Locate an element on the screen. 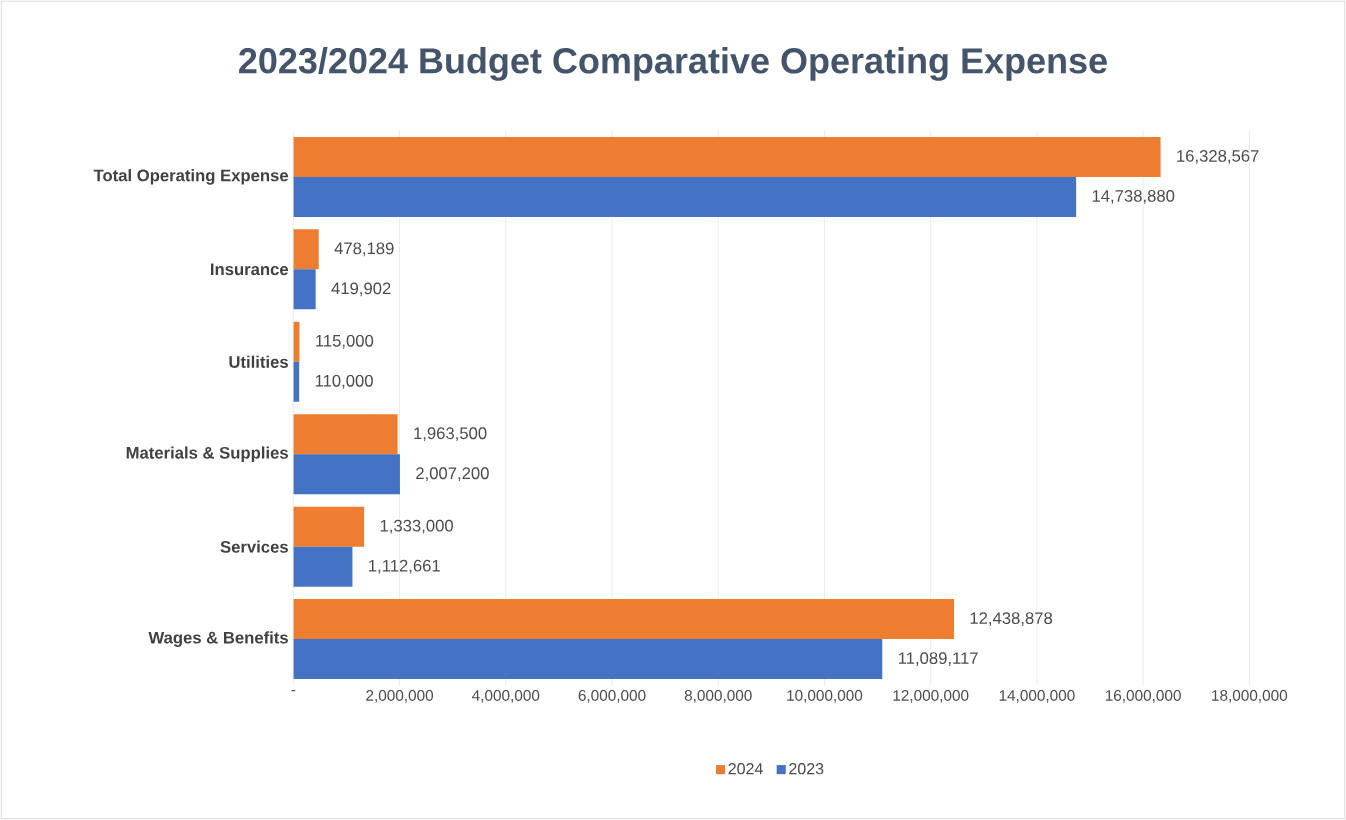 Image resolution: width=1346 pixels, height=820 pixels. data-label: 1,112,661 is located at coordinates (404, 566).